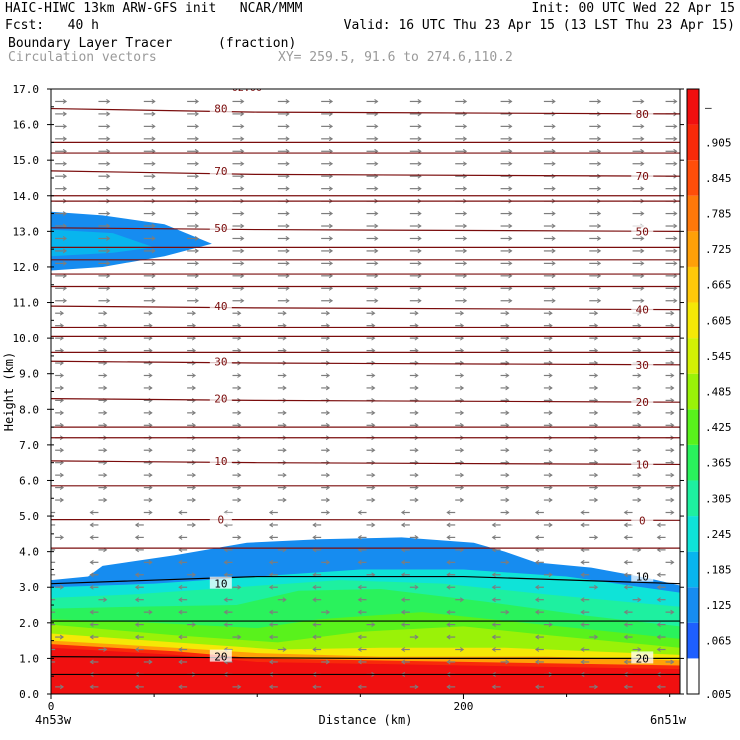 The image size is (740, 740). I want to click on temperature-contour, so click(365, 658).